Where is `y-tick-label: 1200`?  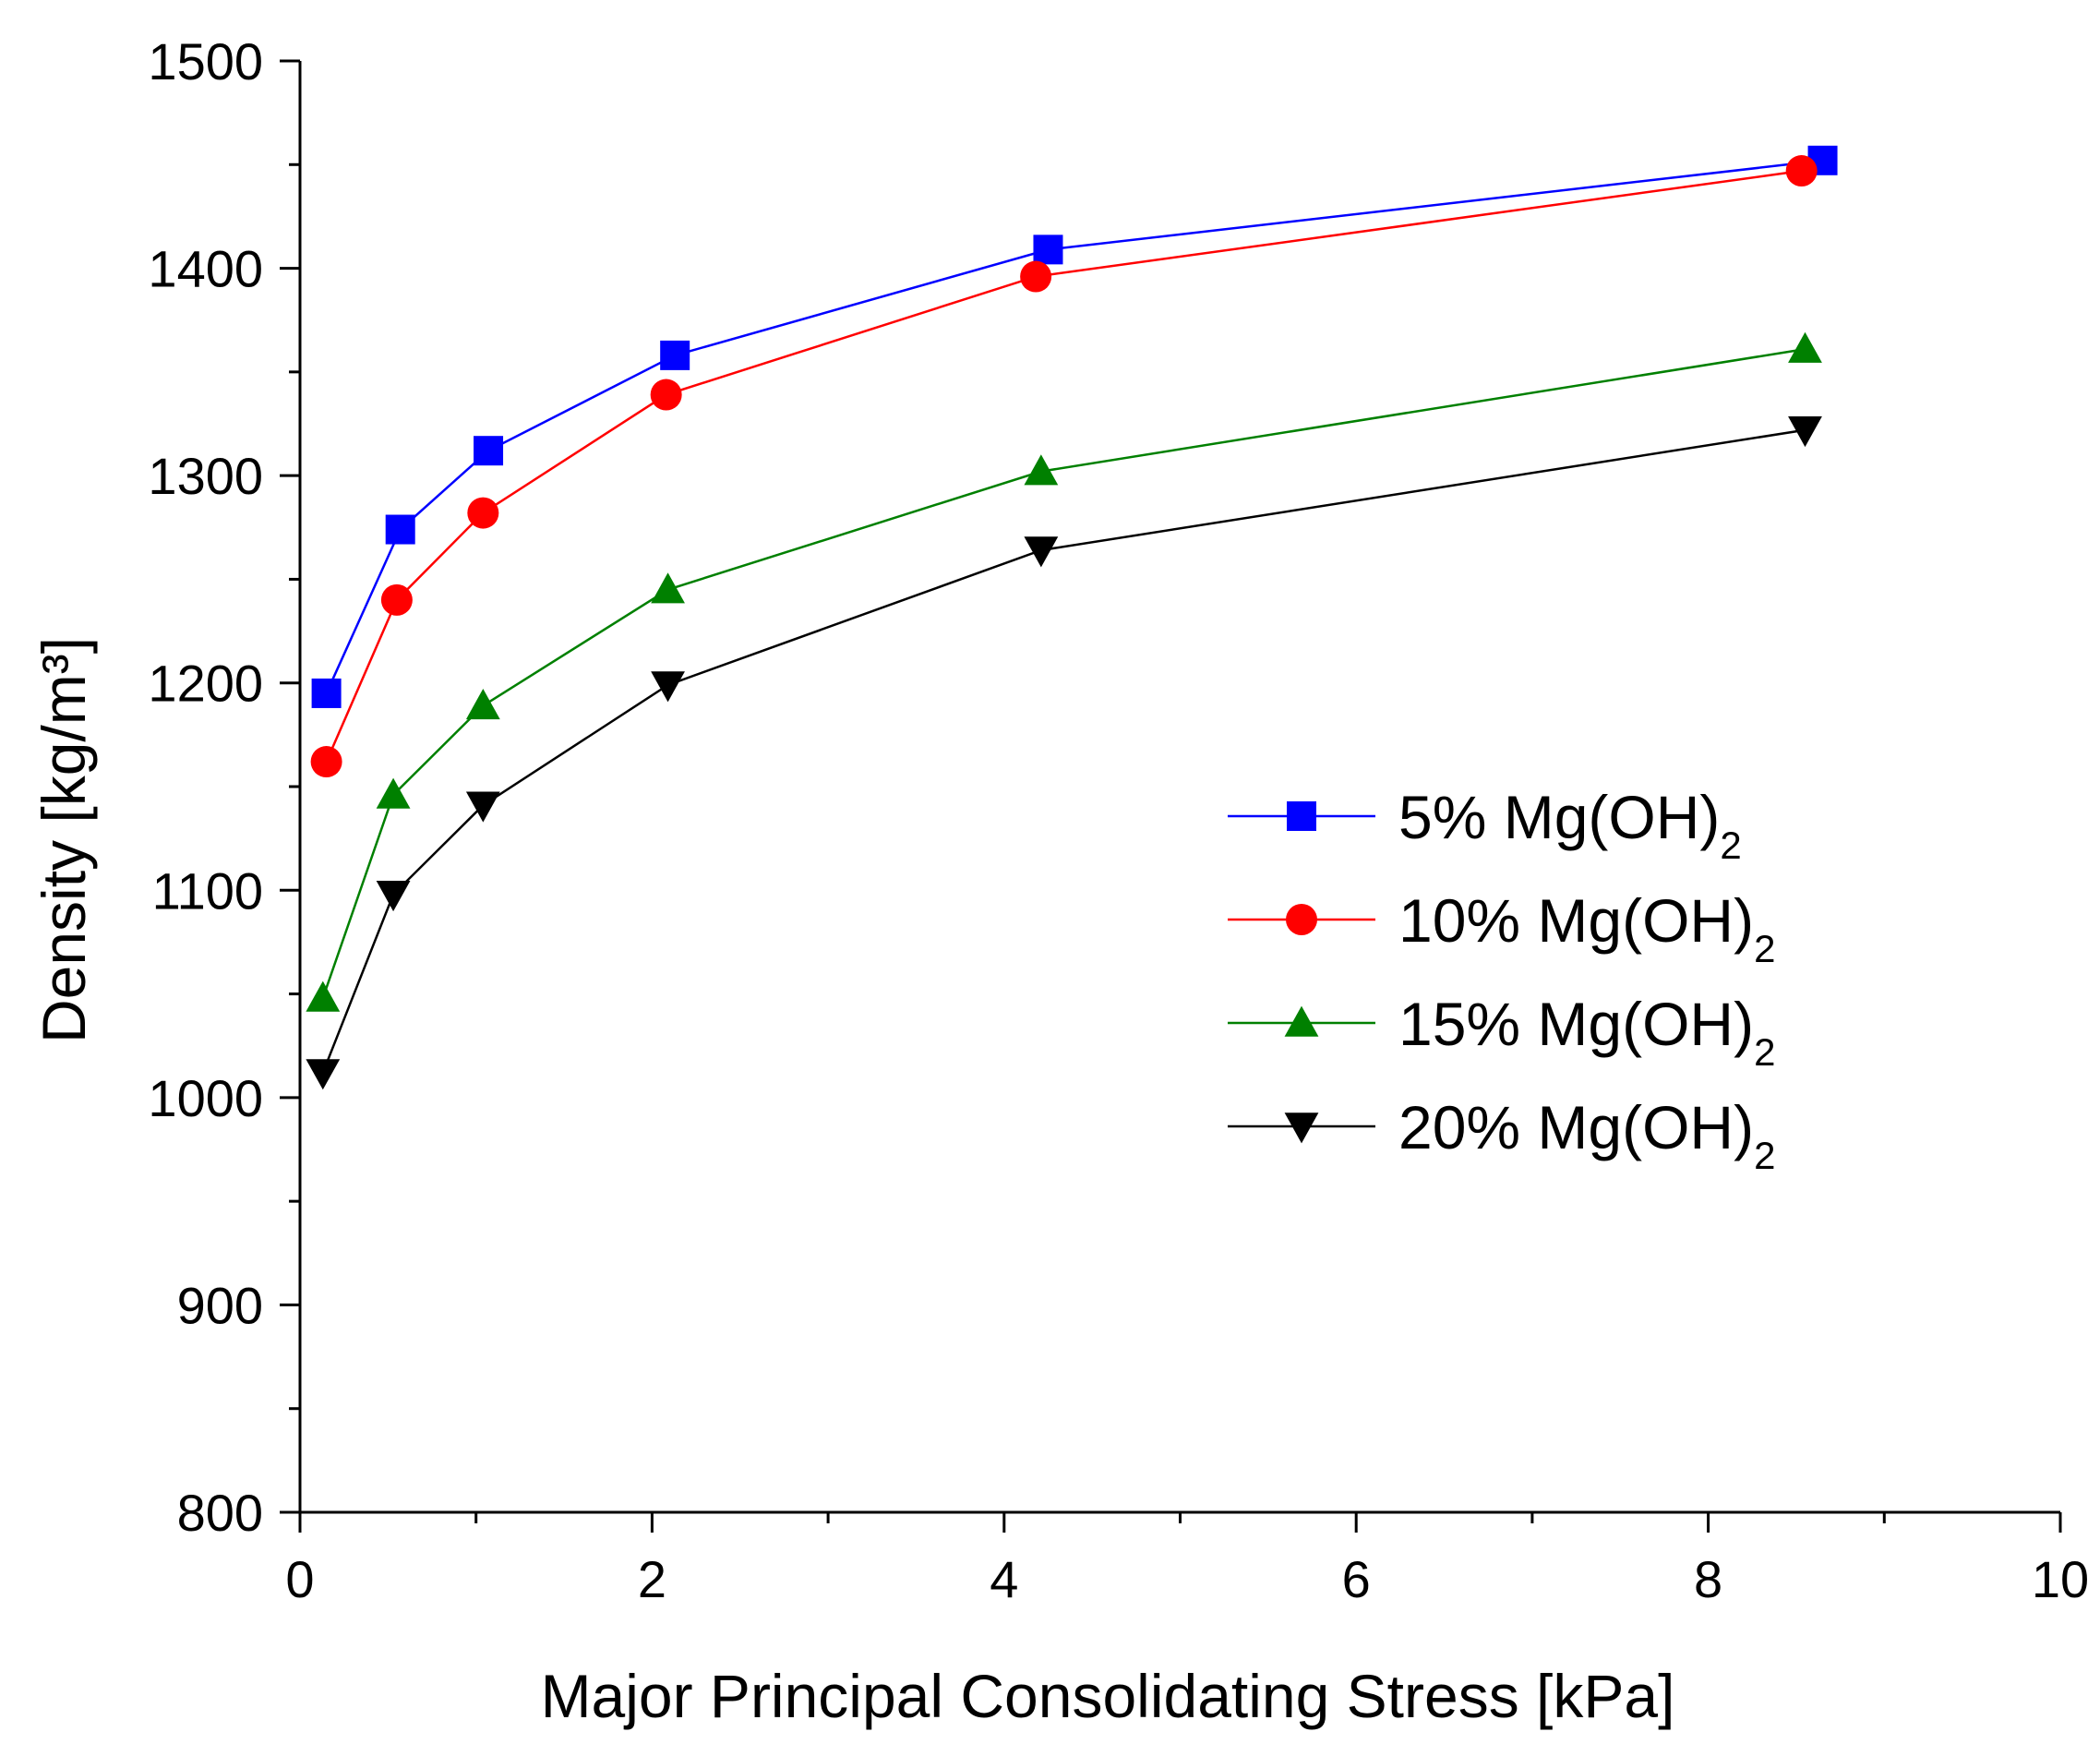
y-tick-label: 1200 is located at coordinates (205, 684).